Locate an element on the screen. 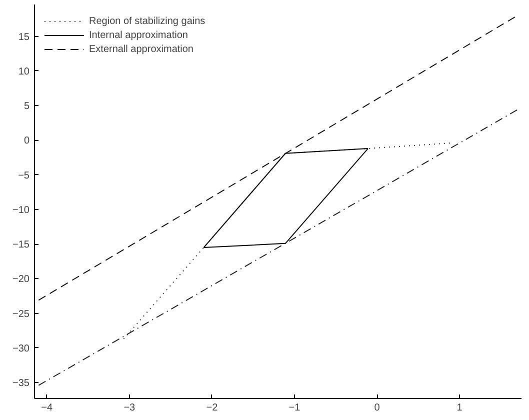  y-tick-label: −25 is located at coordinates (21, 314).